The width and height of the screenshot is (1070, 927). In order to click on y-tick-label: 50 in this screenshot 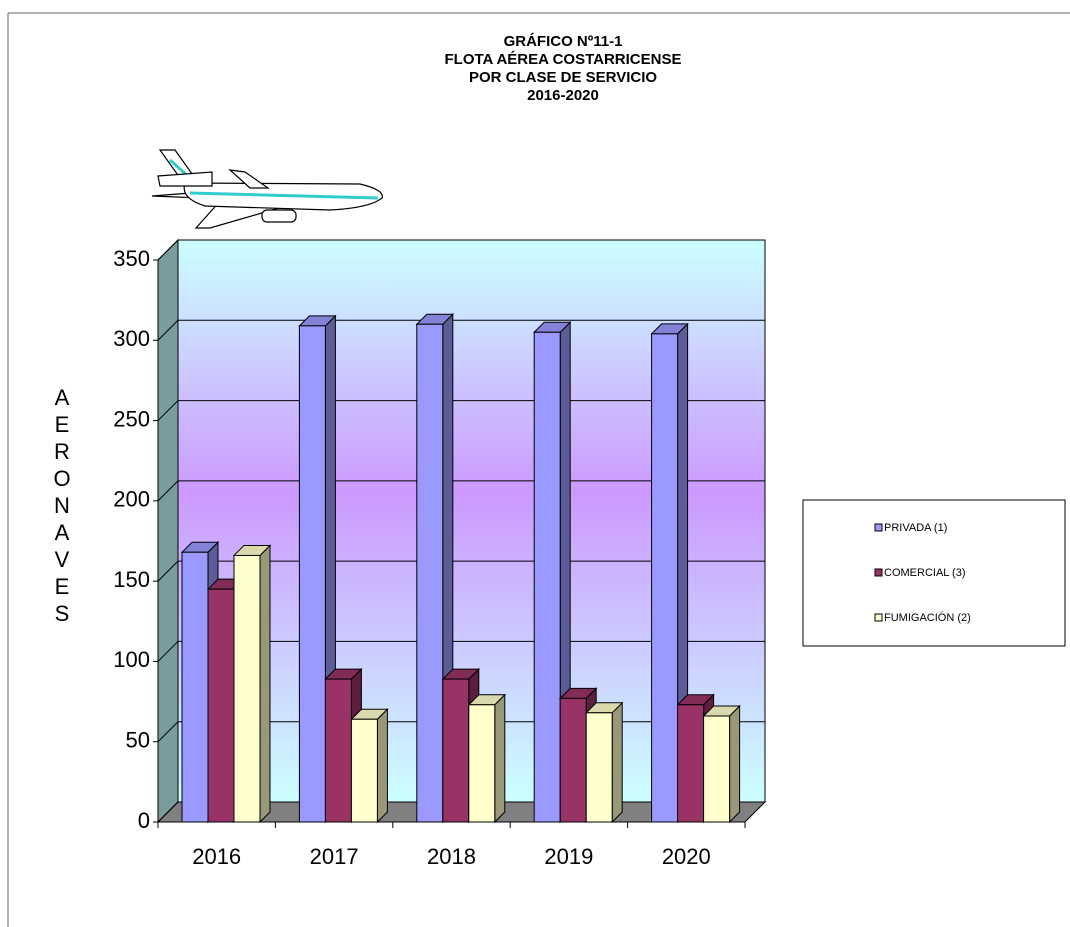, I will do `click(138, 740)`.